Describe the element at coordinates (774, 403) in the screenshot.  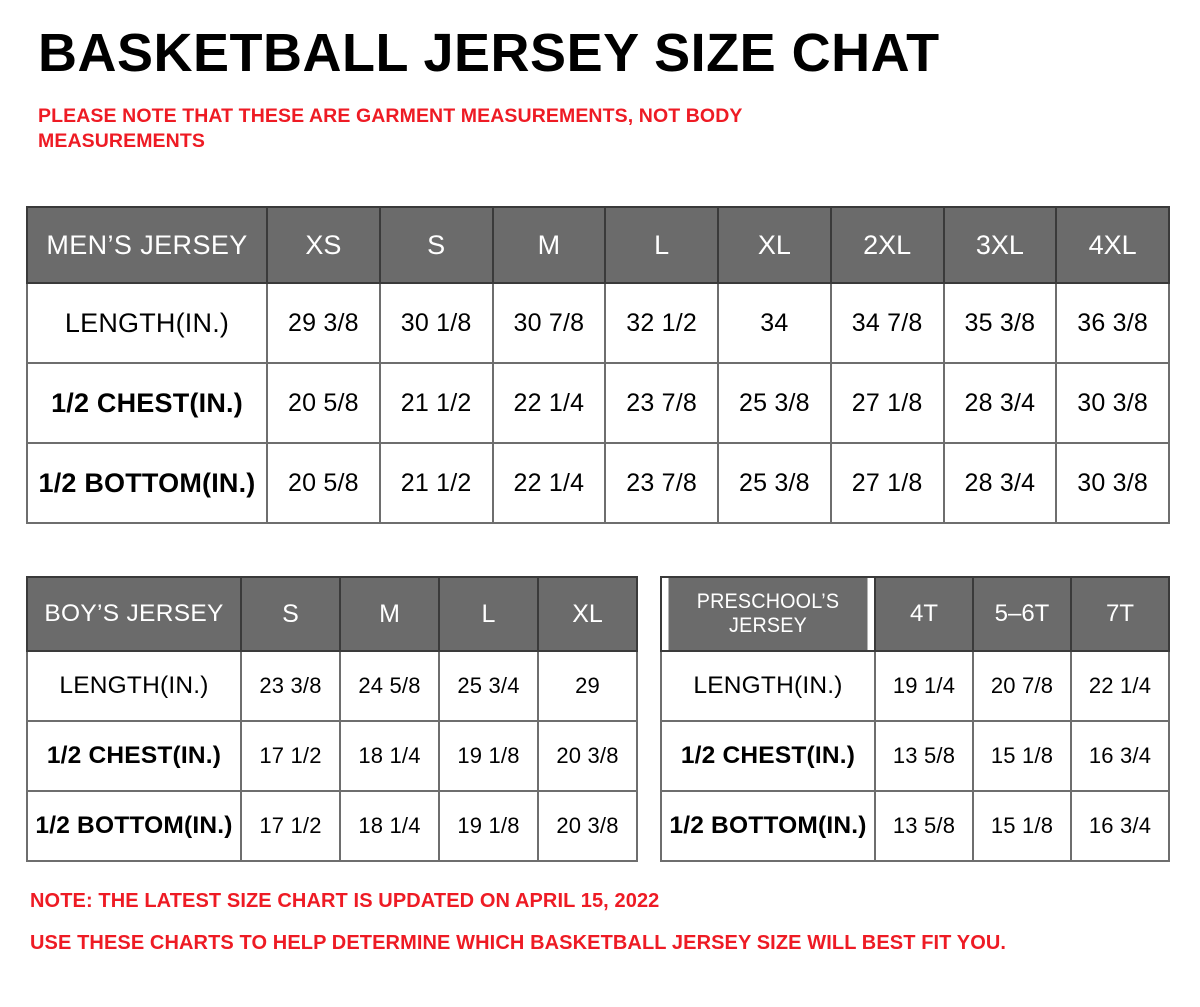
I see `cell-chest-xl: 25 3/8` at that location.